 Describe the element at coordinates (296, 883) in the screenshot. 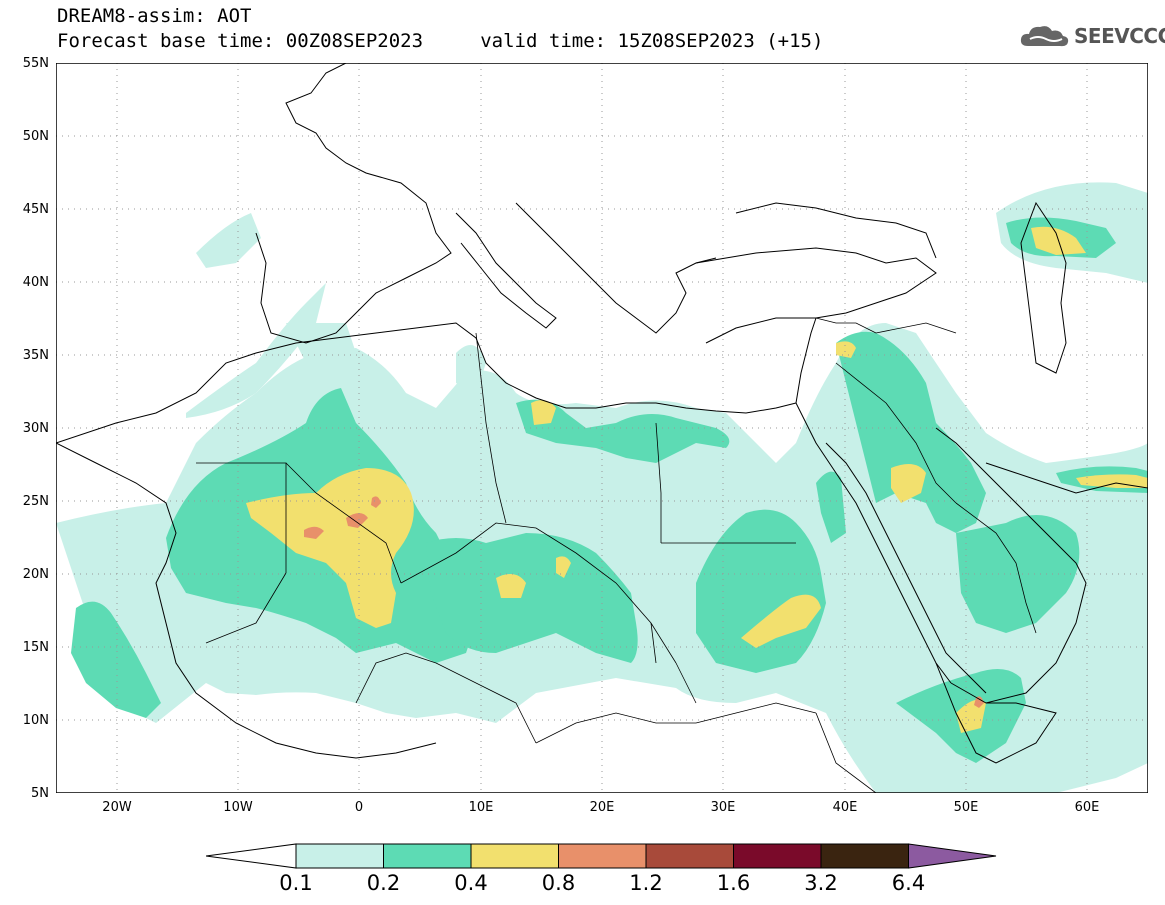

I see `colorbar-label-0.1: 0.1` at that location.